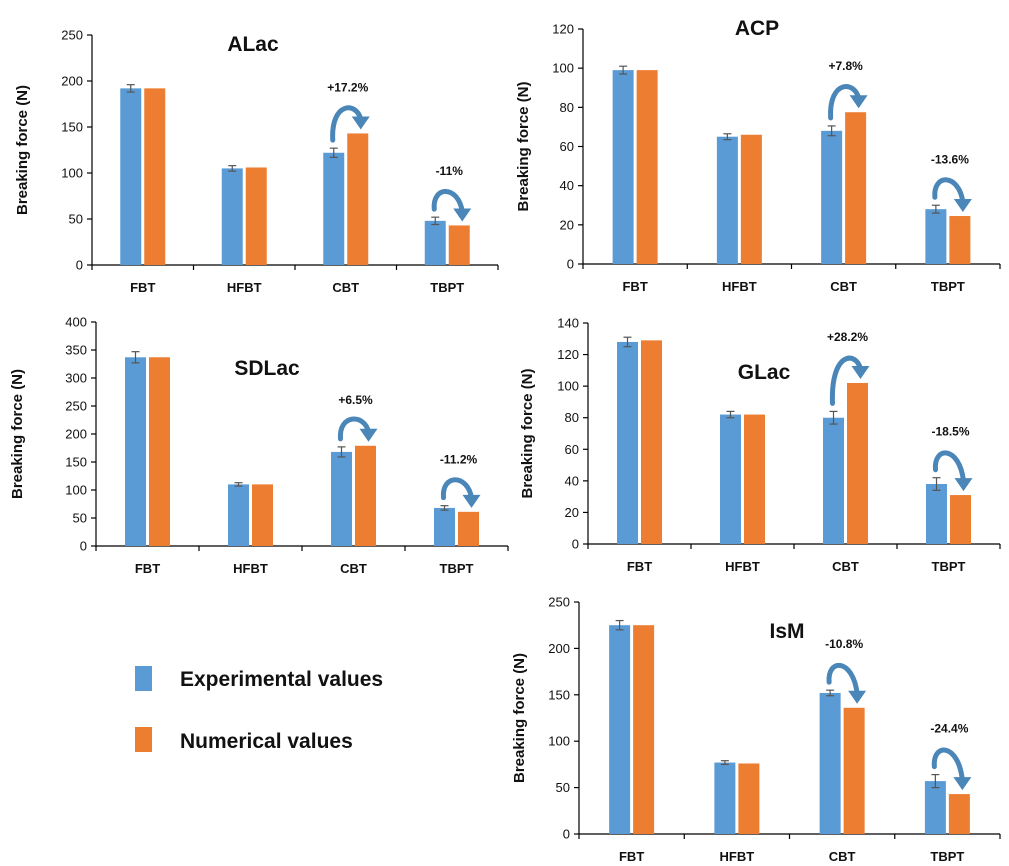 This screenshot has height=866, width=1009. What do you see at coordinates (76, 322) in the screenshot?
I see `y-tick-label: 400` at bounding box center [76, 322].